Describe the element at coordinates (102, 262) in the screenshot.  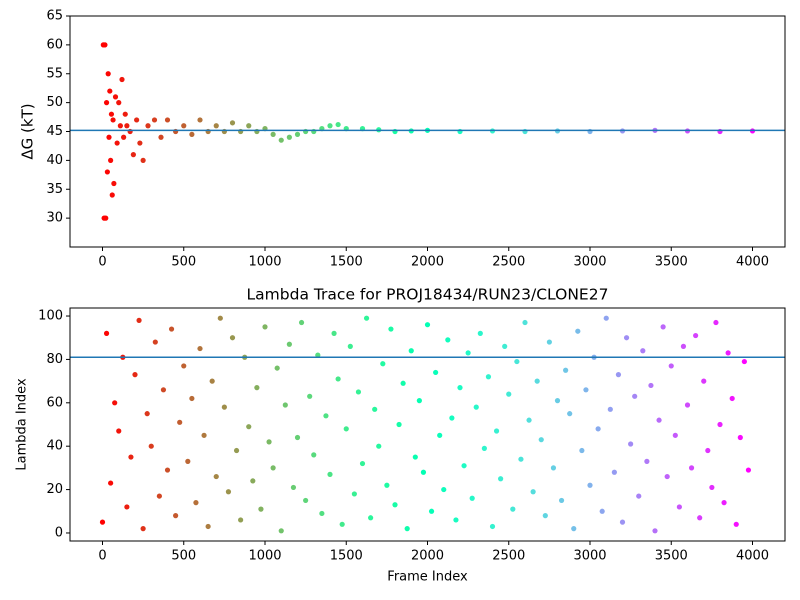
I see `x-tick-label: 0` at that location.